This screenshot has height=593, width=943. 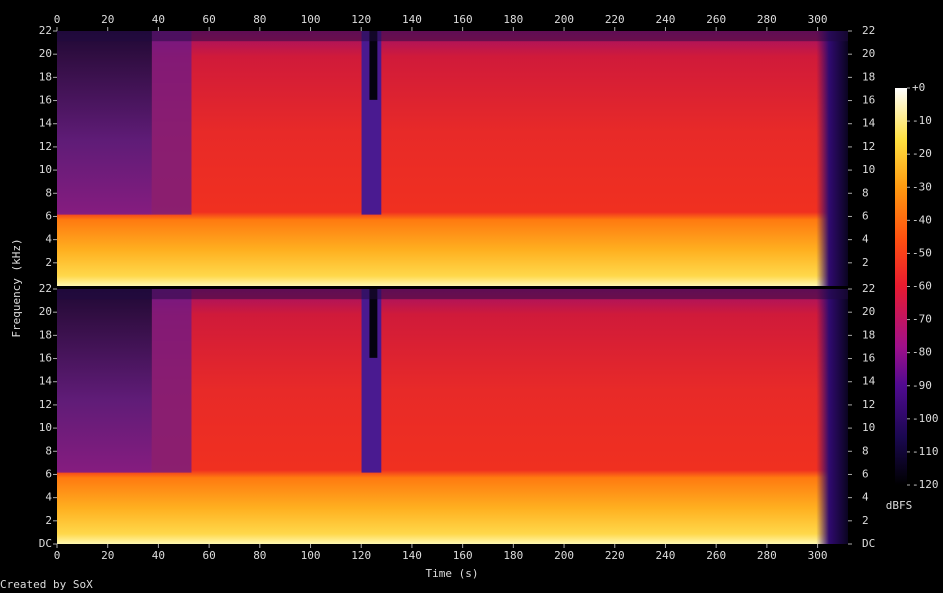 What do you see at coordinates (922, 186) in the screenshot?
I see `colorbar-tick-label: -30` at bounding box center [922, 186].